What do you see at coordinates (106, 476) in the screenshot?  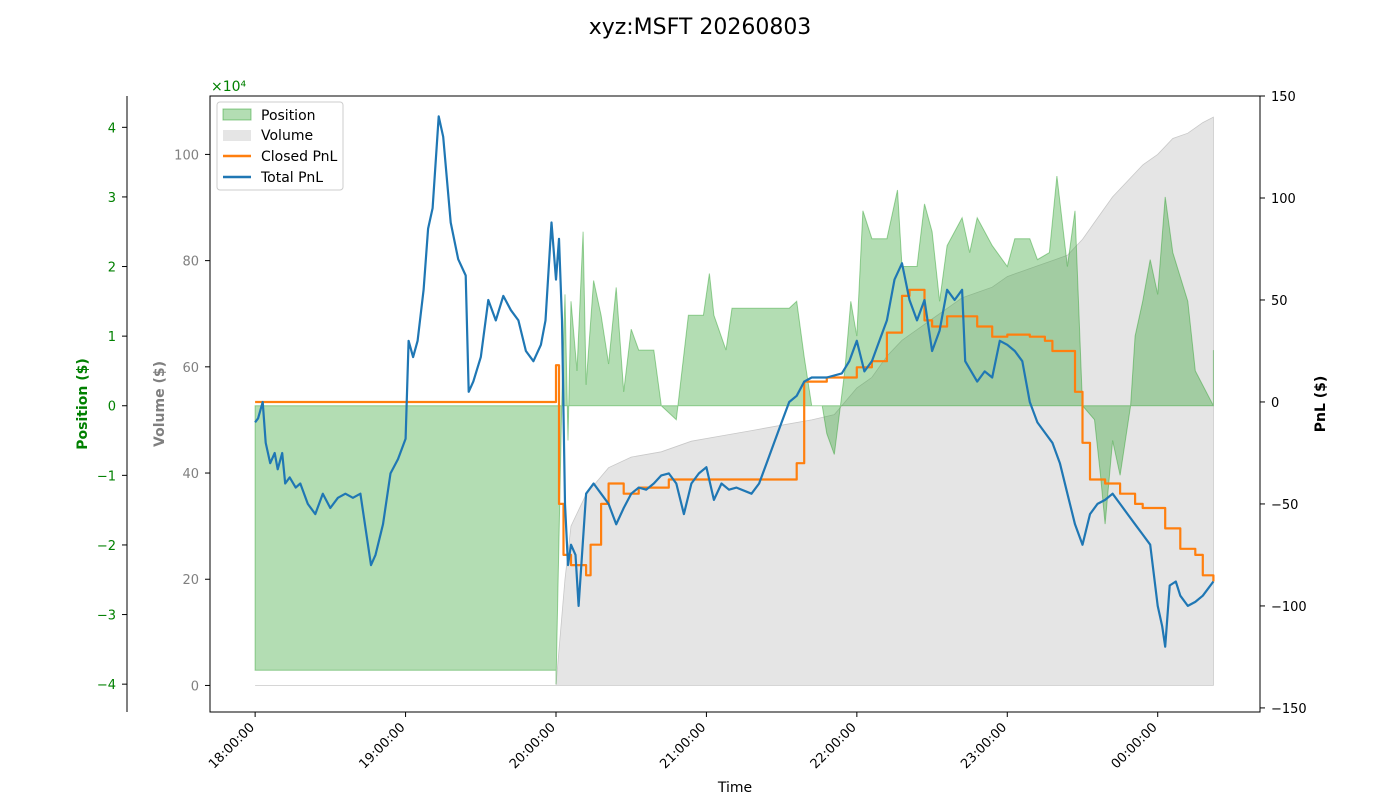 I see `position-tick-label: −1` at bounding box center [106, 476].